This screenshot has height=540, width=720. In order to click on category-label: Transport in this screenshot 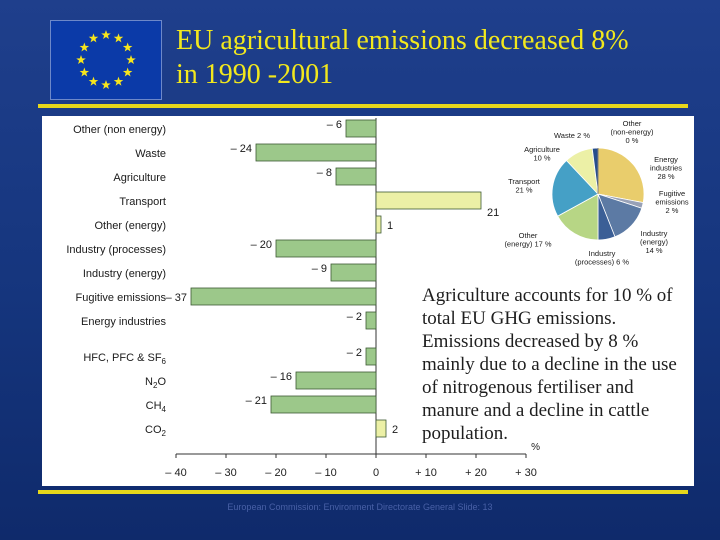, I will do `click(142, 202)`.